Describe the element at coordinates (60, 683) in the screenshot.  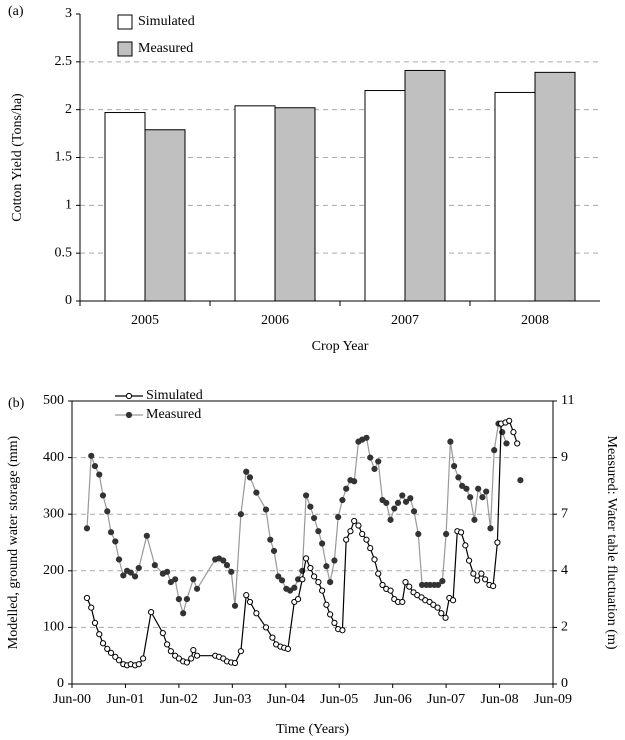
I see `y-tick-label: 0` at that location.